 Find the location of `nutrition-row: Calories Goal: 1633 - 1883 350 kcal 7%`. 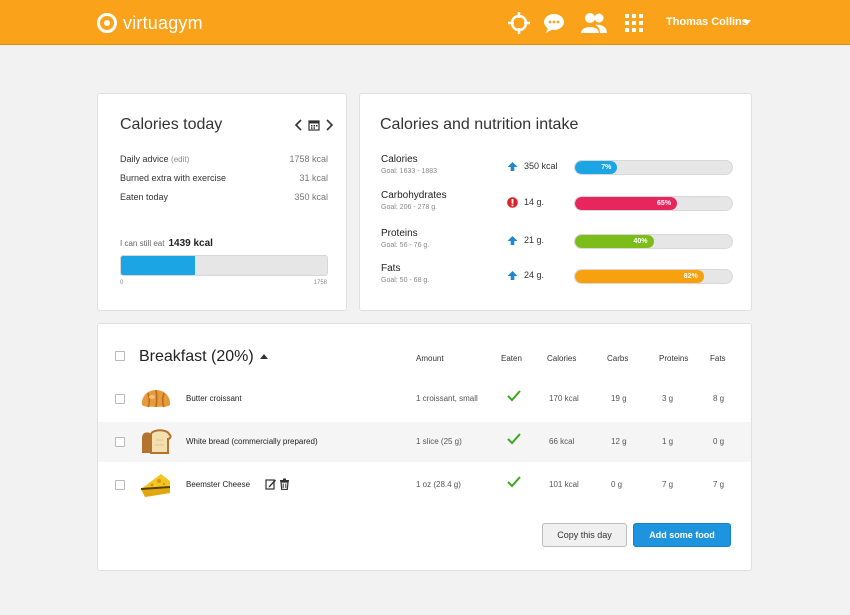

nutrition-row: Calories Goal: 1633 - 1883 350 kcal 7% is located at coordinates (557, 169).